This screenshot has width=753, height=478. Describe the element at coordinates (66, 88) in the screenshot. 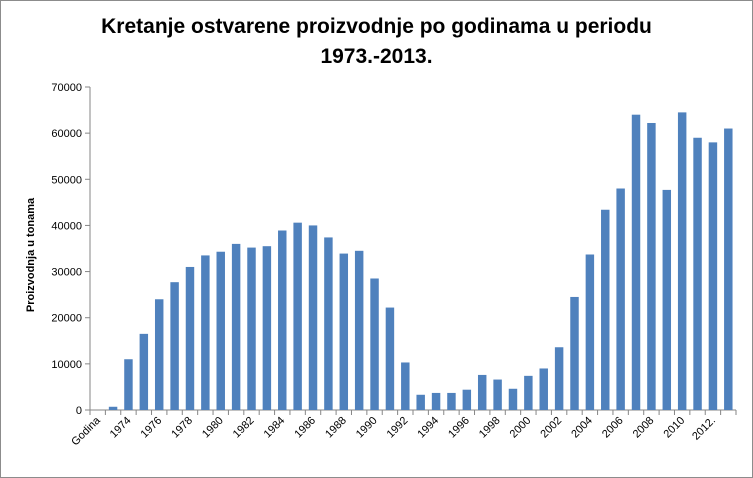

I see `y-tick-label: 70000` at that location.